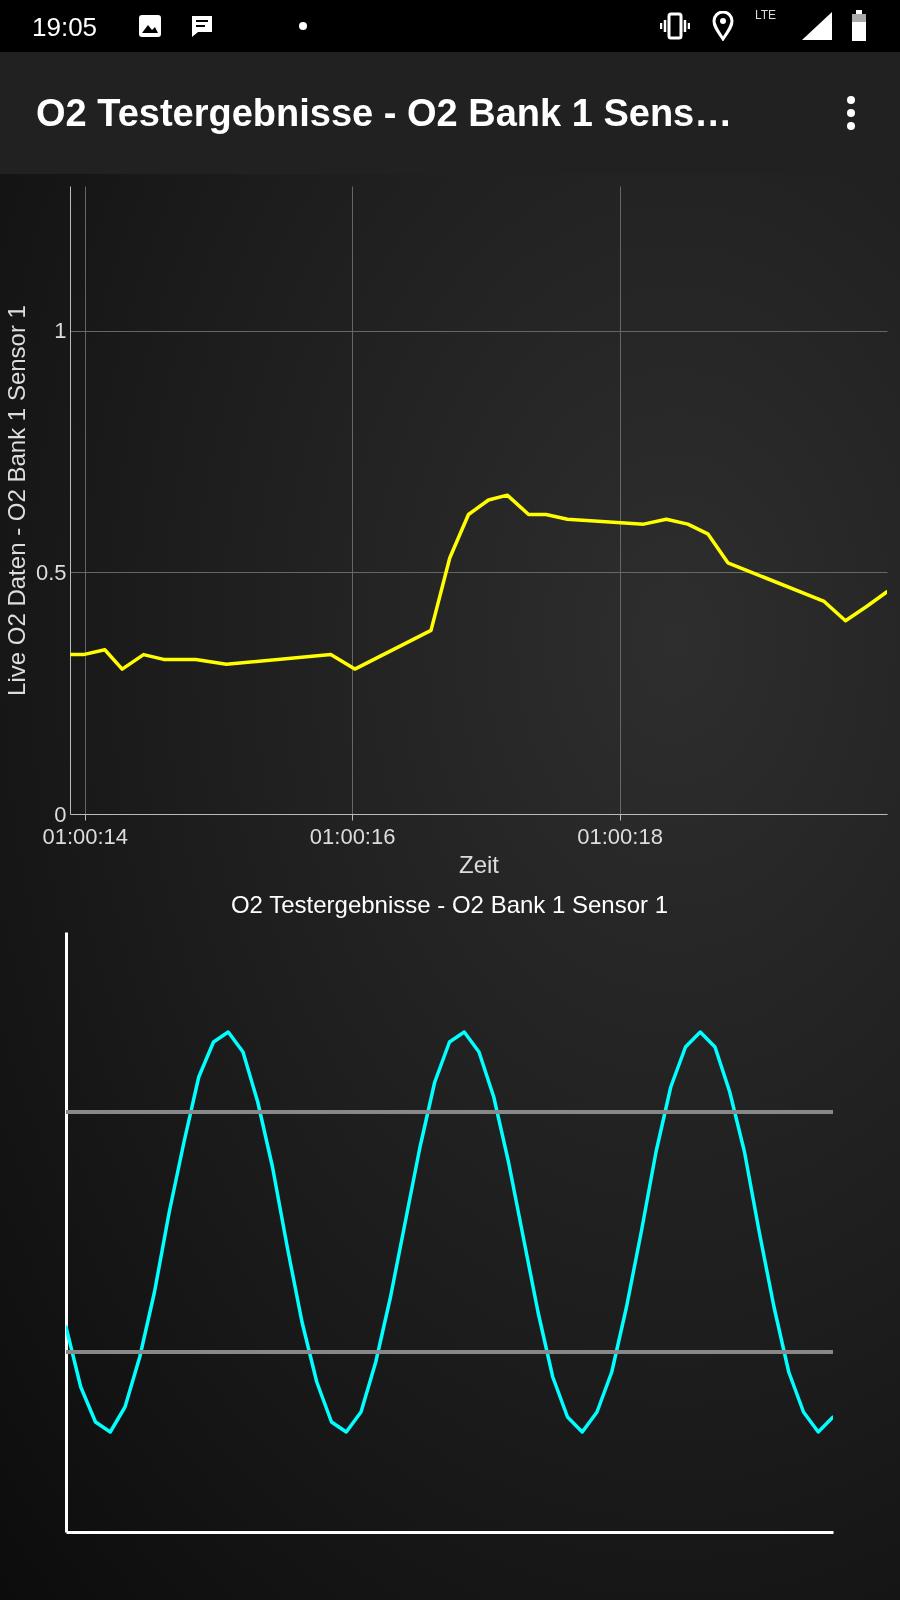  I want to click on text: LTE, so click(766, 15).